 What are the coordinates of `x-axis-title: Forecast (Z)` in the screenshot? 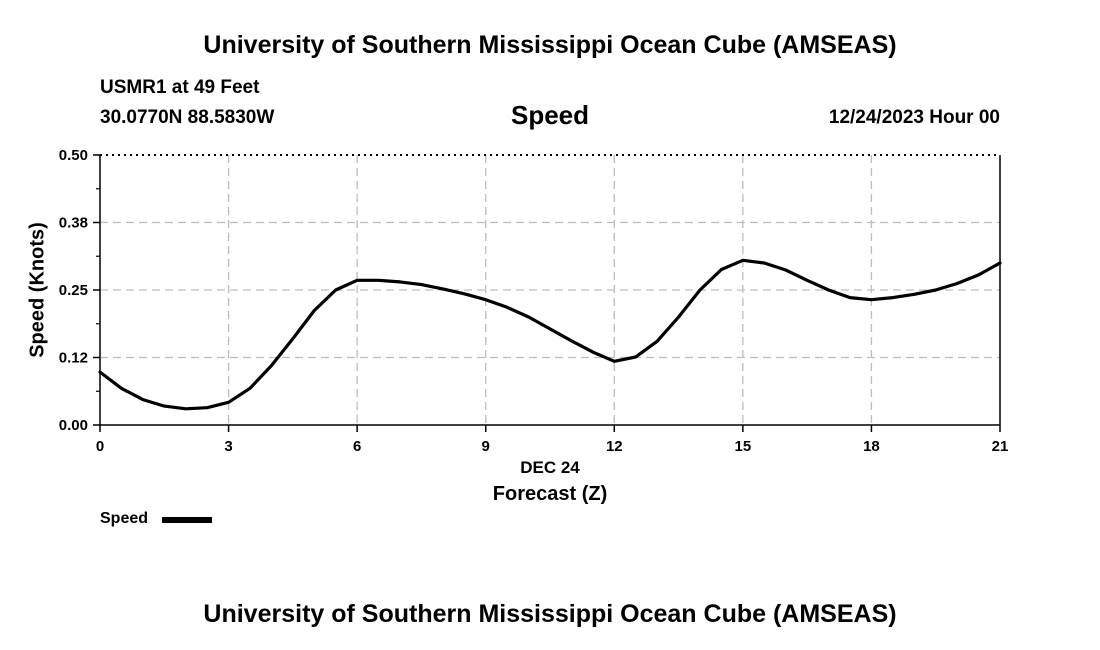 It's located at (550, 494).